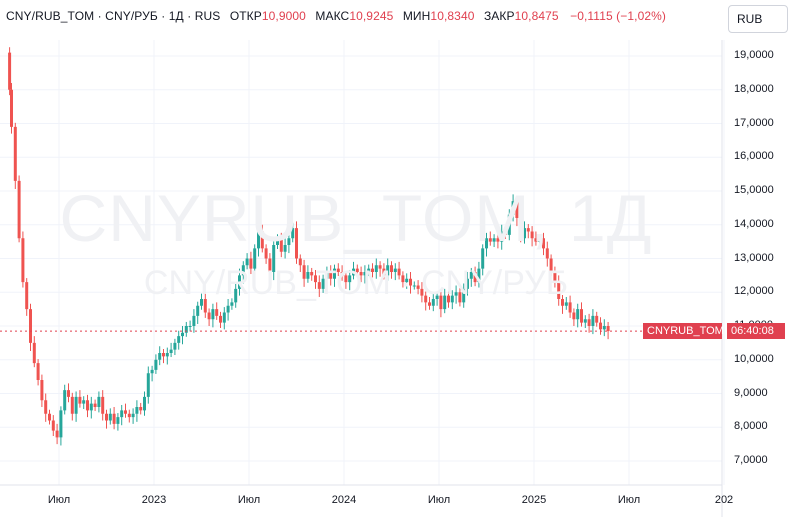  What do you see at coordinates (536, 16) in the screenshot?
I see `close-value: 10,8475` at bounding box center [536, 16].